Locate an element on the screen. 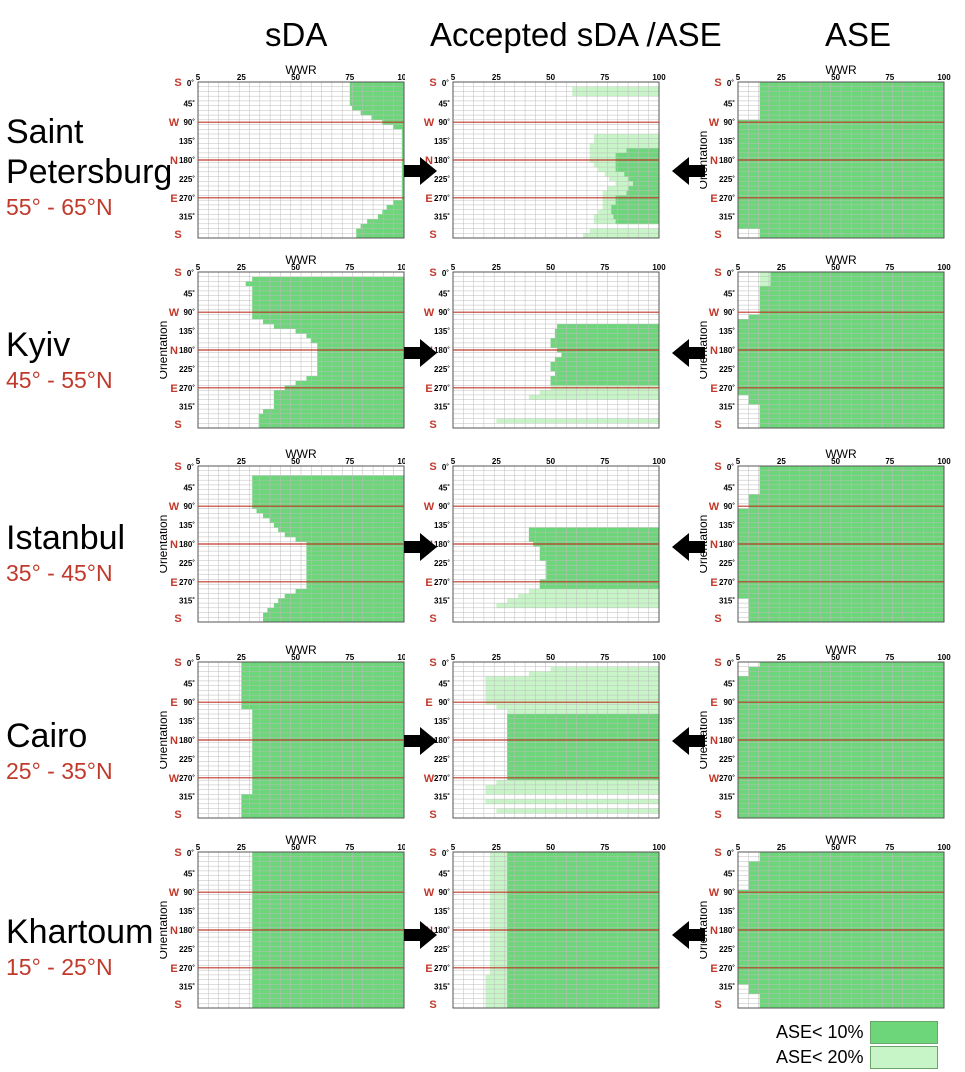 The image size is (965, 1072). arrow-right-icon is located at coordinates (420, 741).